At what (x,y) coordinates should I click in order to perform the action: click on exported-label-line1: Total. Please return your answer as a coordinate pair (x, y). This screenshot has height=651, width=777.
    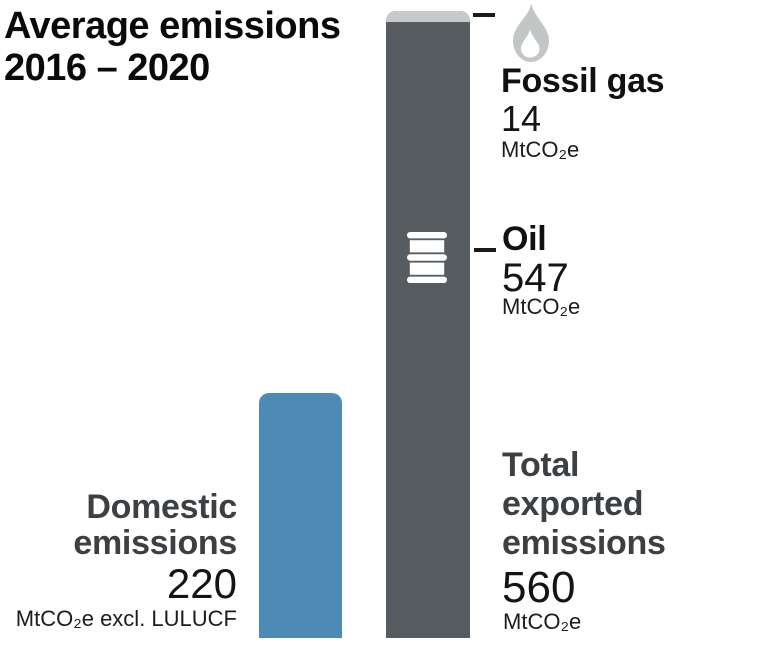
    Looking at the image, I should click on (541, 465).